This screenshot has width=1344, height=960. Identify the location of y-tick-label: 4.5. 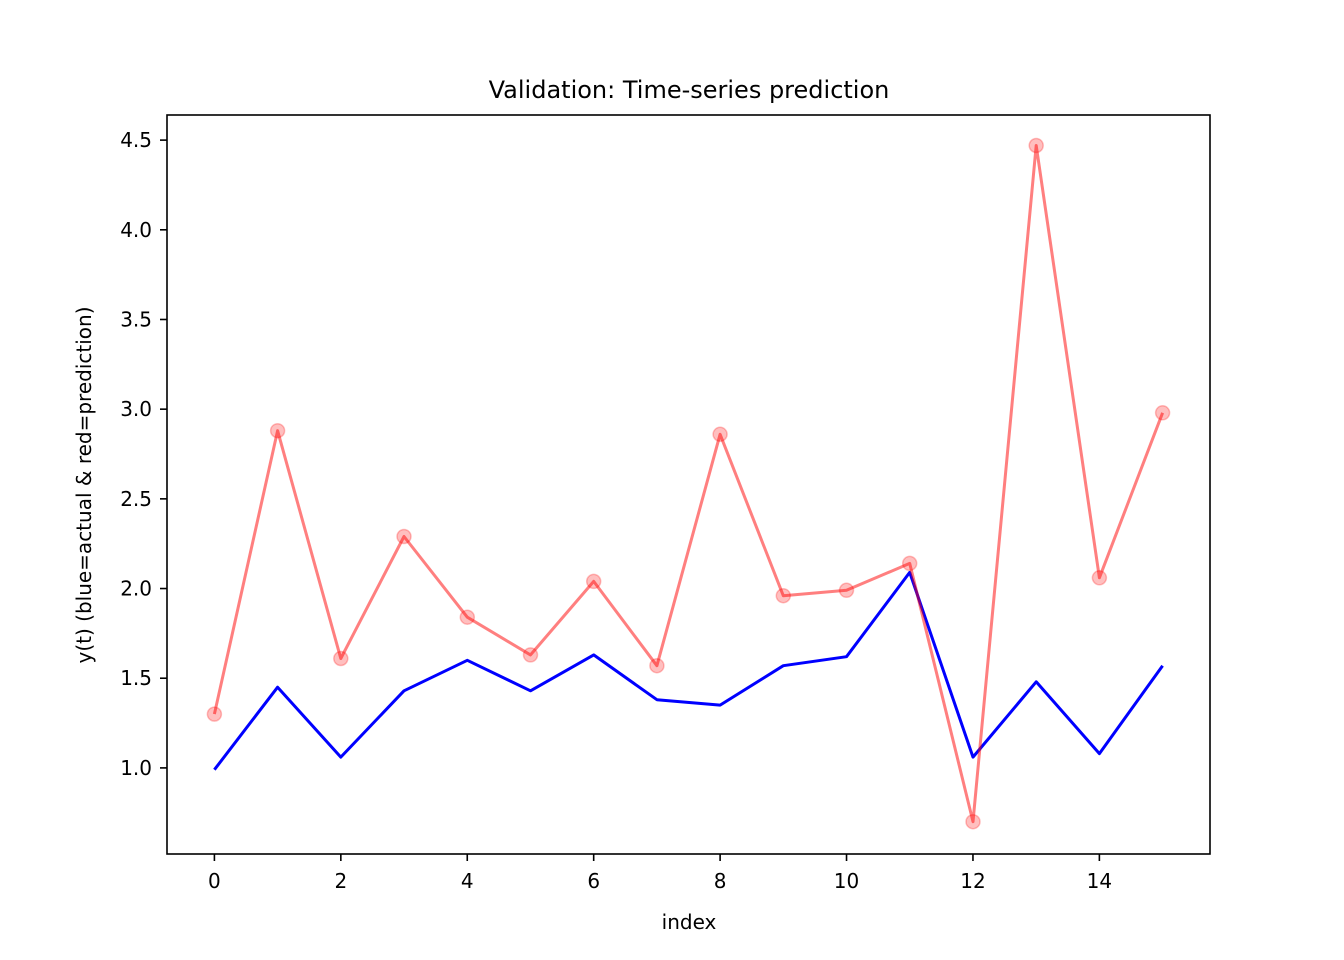
(136, 140).